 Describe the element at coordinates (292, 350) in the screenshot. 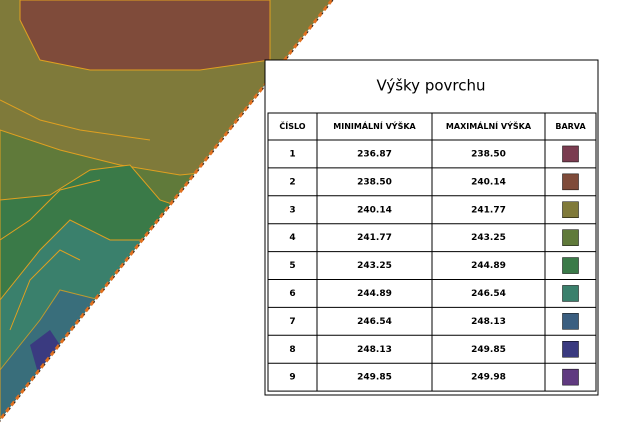

I see `row-number: 8` at that location.